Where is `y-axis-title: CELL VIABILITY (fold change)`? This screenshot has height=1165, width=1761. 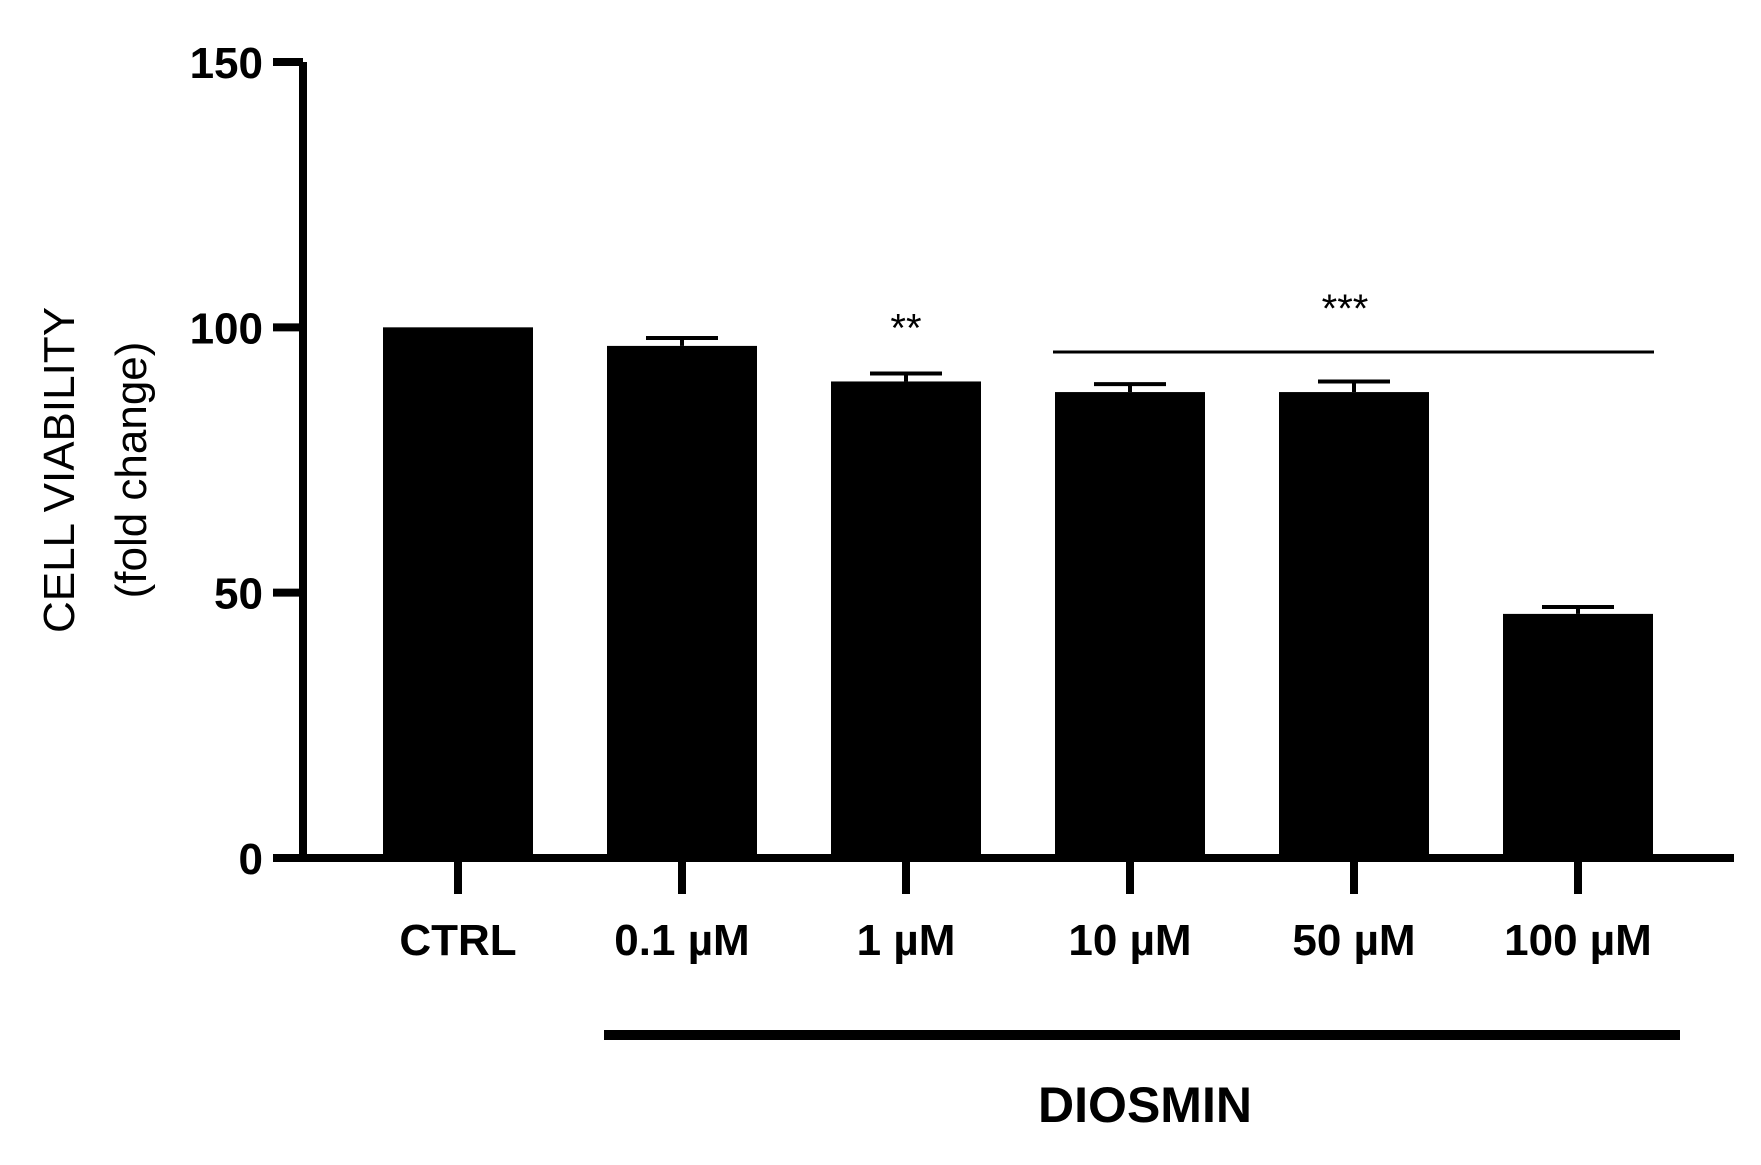
y-axis-title: CELL VIABILITY (fold change) is located at coordinates (95, 470).